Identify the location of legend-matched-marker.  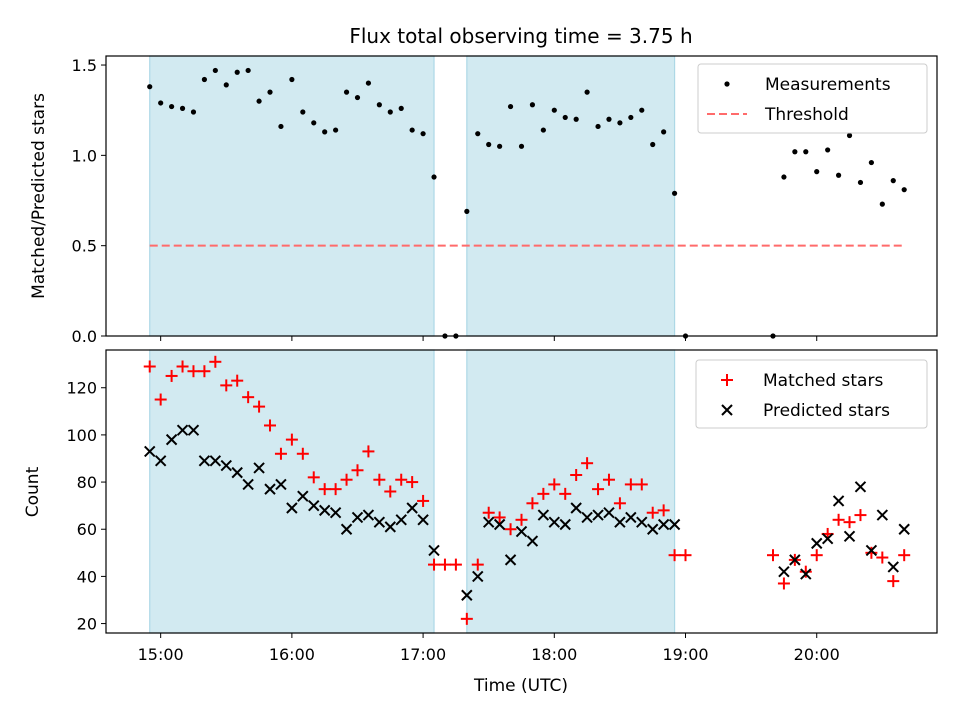
(727, 380).